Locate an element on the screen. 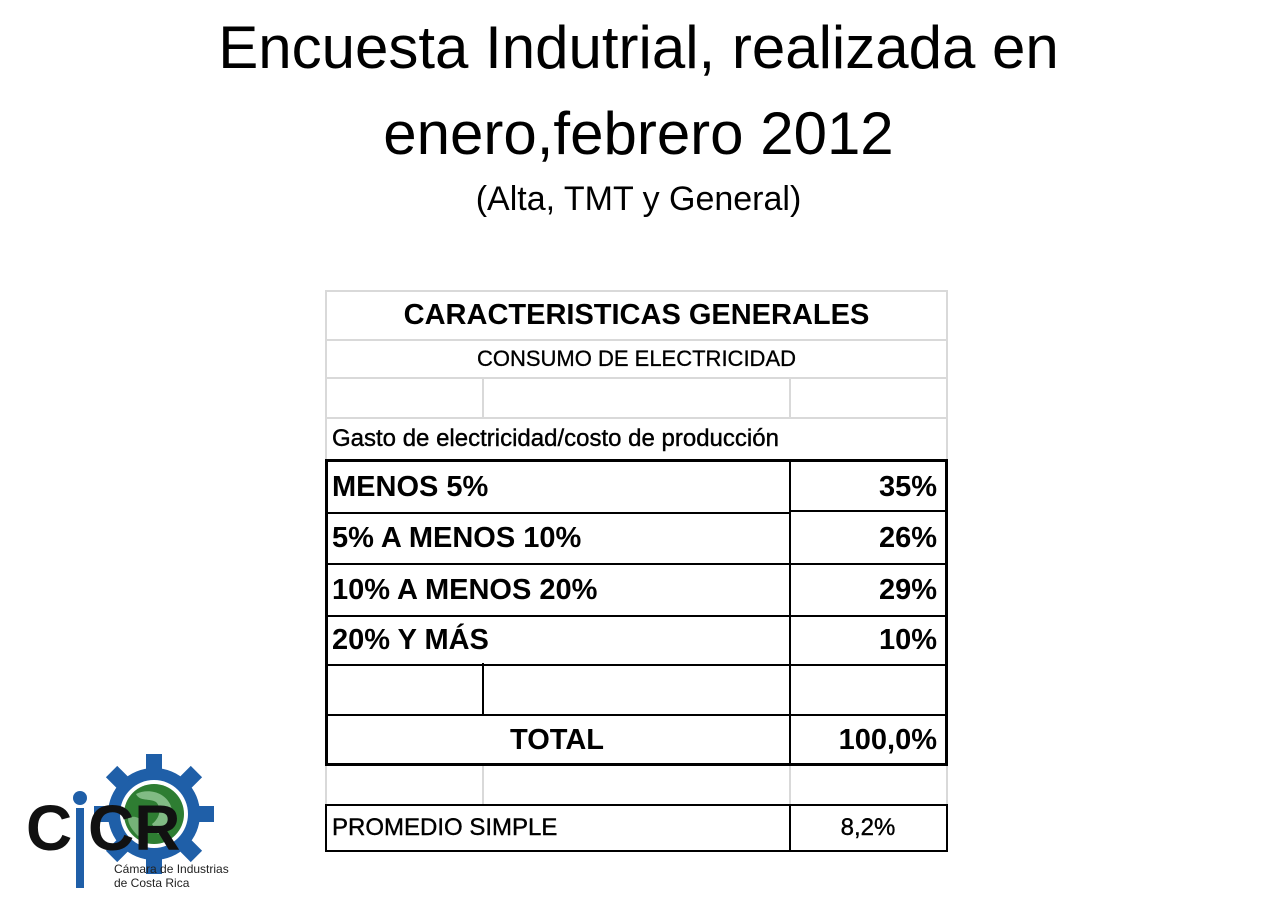 This screenshot has height=901, width=1277. row-value: 29% is located at coordinates (907, 589).